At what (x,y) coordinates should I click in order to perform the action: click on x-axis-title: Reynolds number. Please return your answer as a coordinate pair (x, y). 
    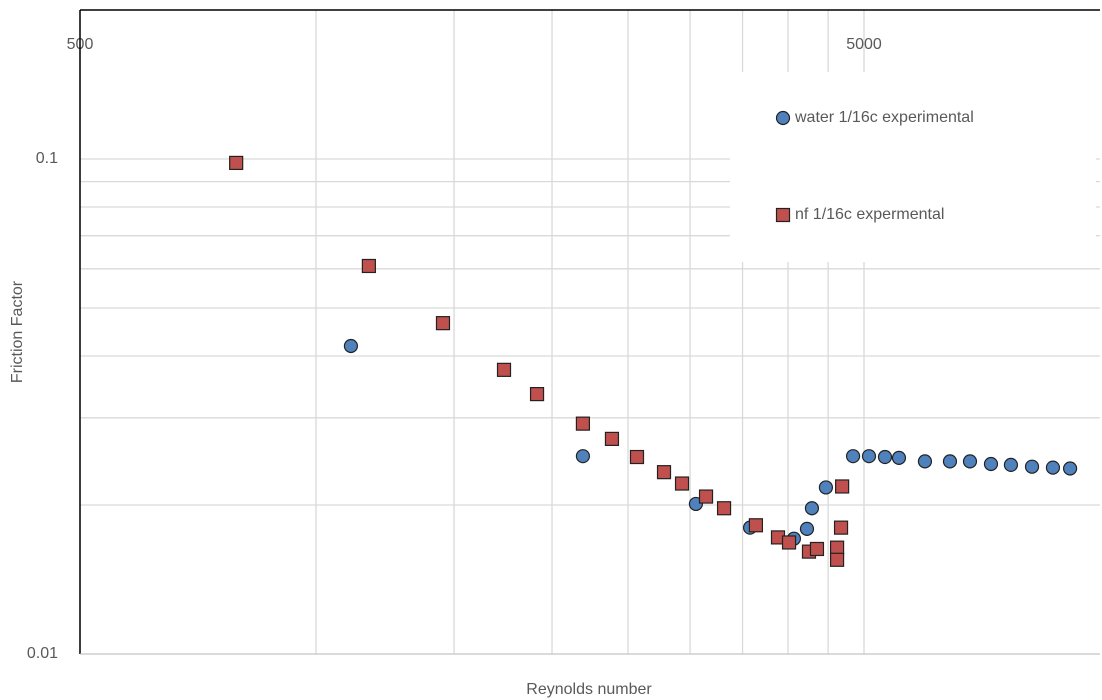
    Looking at the image, I should click on (589, 689).